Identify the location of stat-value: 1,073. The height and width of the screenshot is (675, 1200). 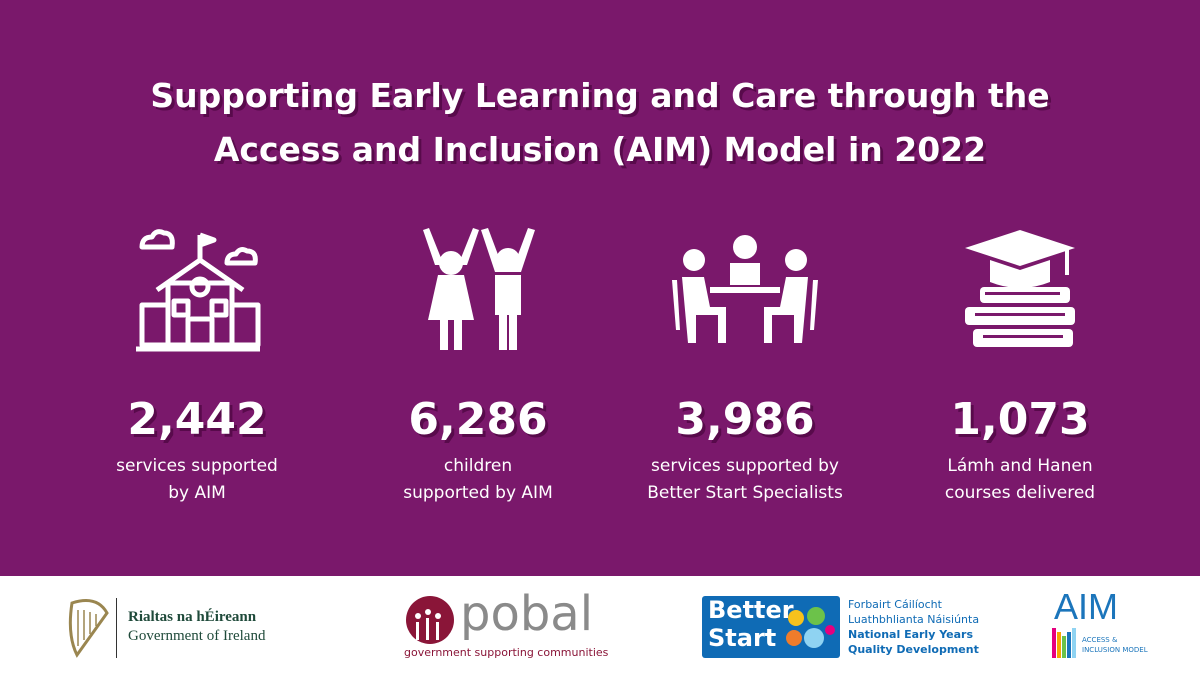
(1020, 419).